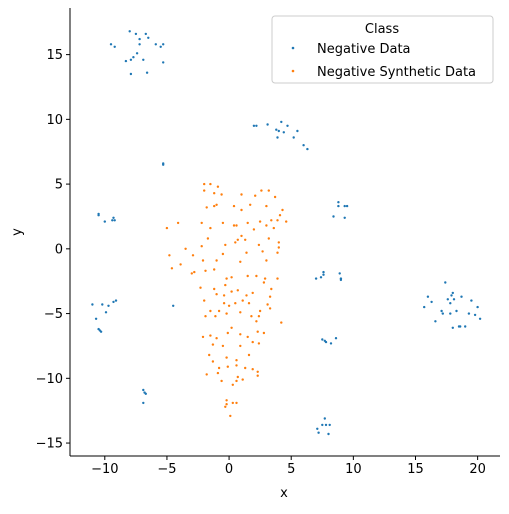  I want to click on y-ticks: −15 −10 −5 0 5 10 15, so click(53, 250).